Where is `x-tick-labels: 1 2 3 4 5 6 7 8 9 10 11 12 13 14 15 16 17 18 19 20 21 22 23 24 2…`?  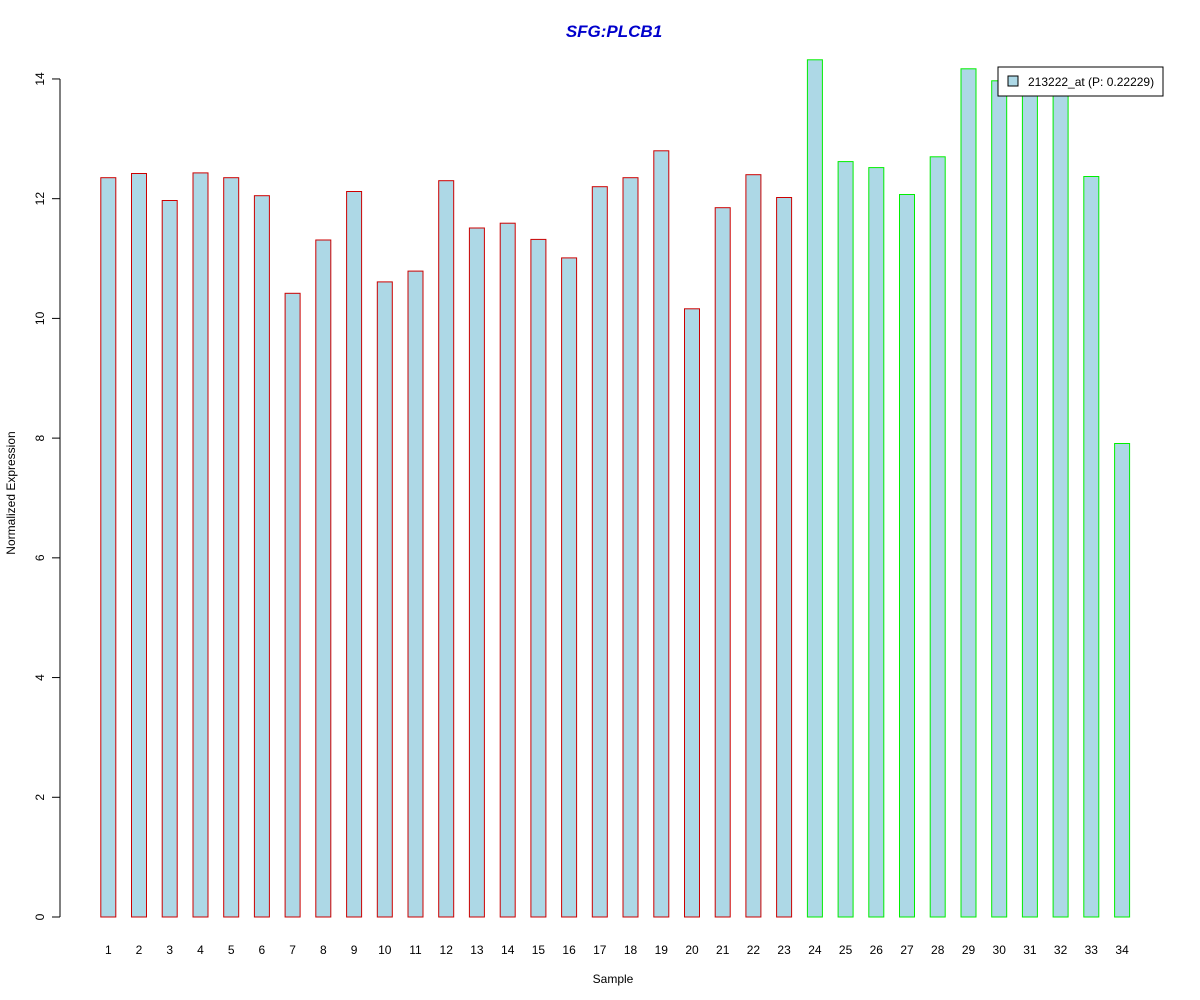
x-tick-labels: 1 2 3 4 5 6 7 8 9 10 11 12 13 14 15 16 17 18 19 20 21 22 23 24 2… is located at coordinates (617, 950).